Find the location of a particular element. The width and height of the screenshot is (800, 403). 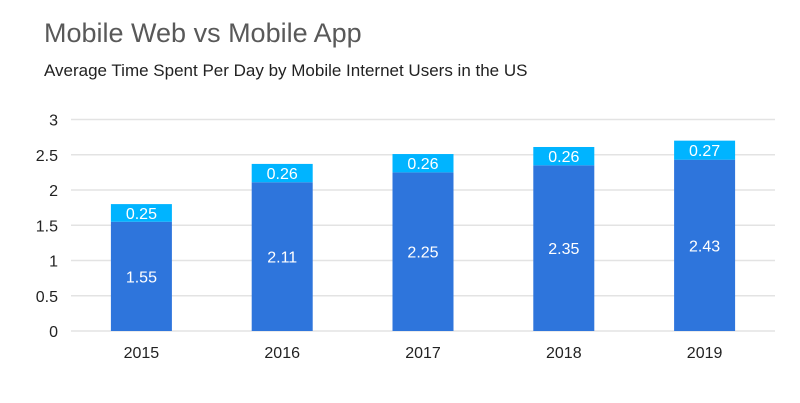

y-tick-label: 2 is located at coordinates (53, 191).